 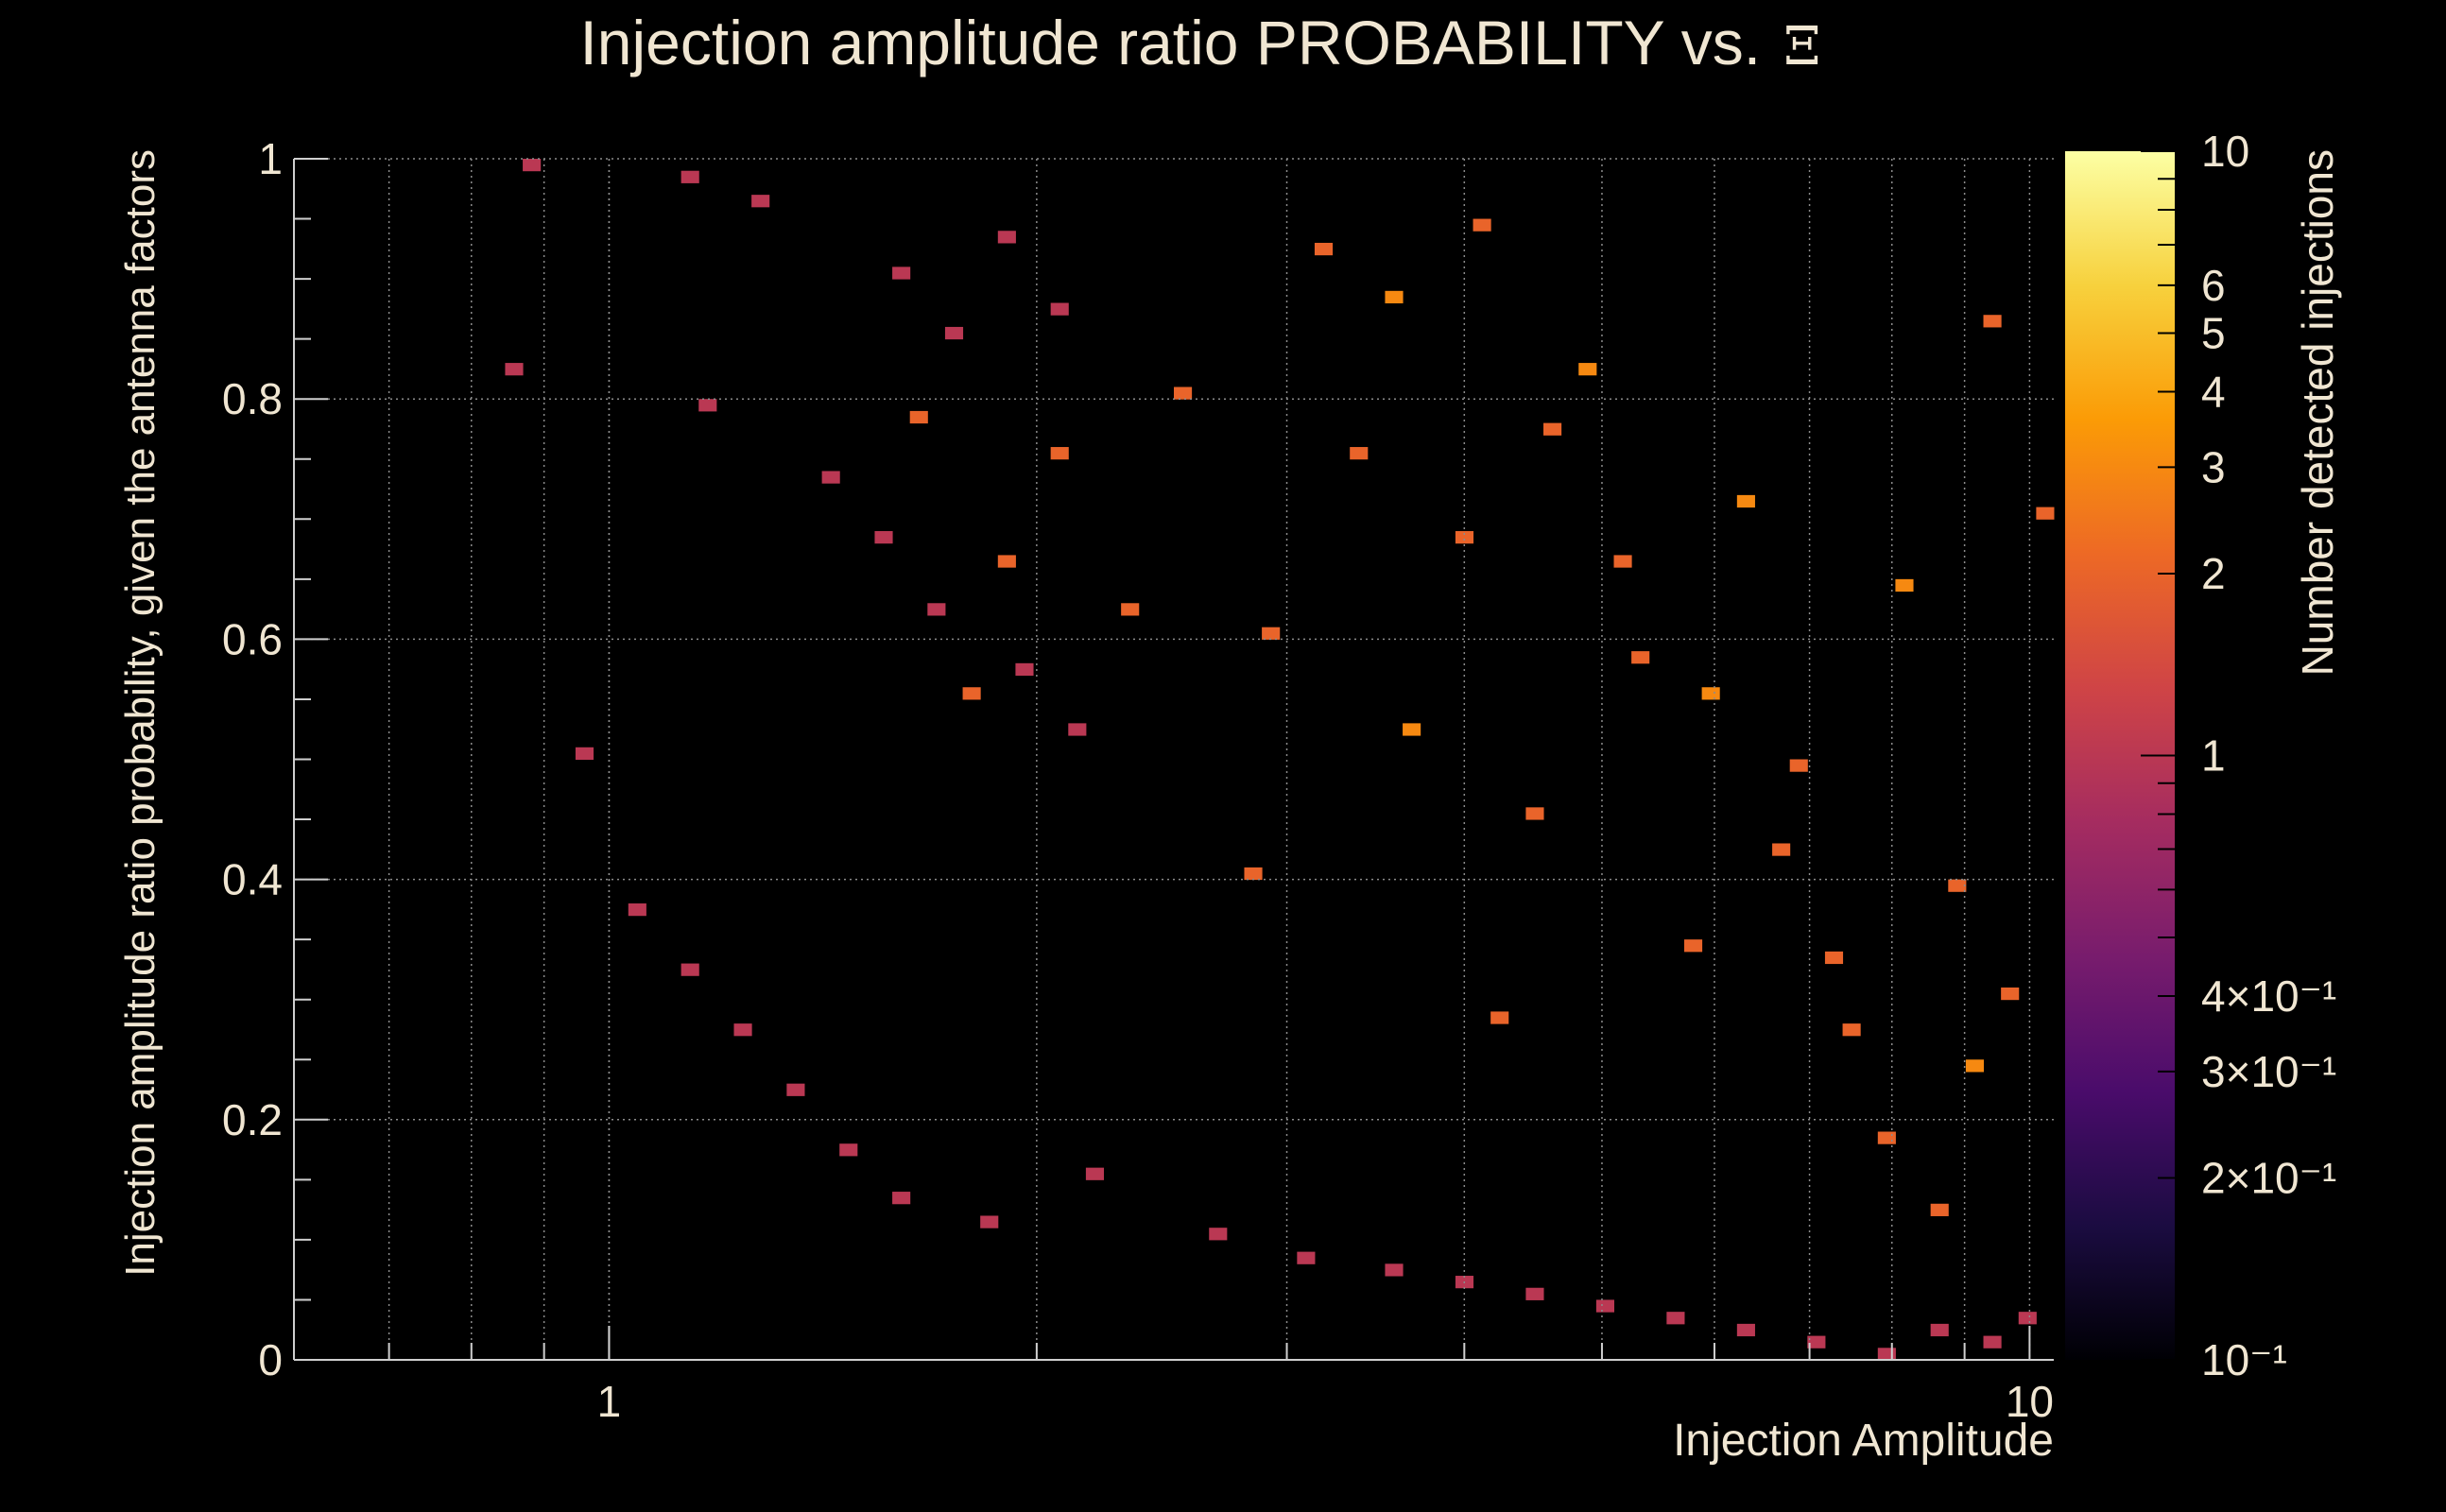 I want to click on y-tick-label: 0.6, so click(x=253, y=638).